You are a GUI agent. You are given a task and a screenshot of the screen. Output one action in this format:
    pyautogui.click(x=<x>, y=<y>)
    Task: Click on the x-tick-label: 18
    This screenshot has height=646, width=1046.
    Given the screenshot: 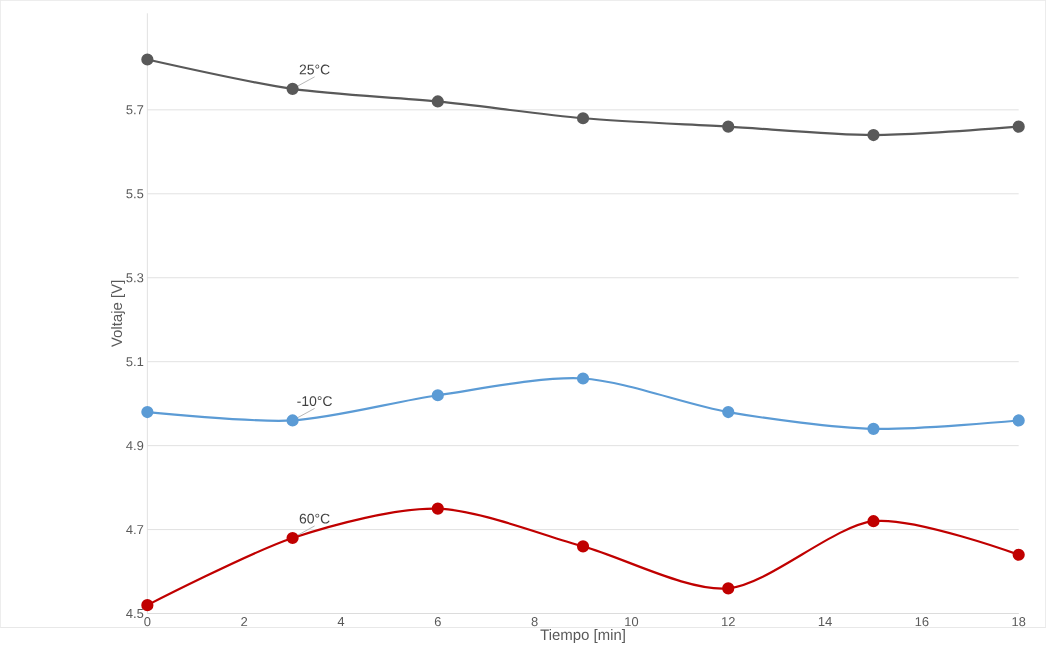 What is the action you would take?
    pyautogui.click(x=1019, y=621)
    